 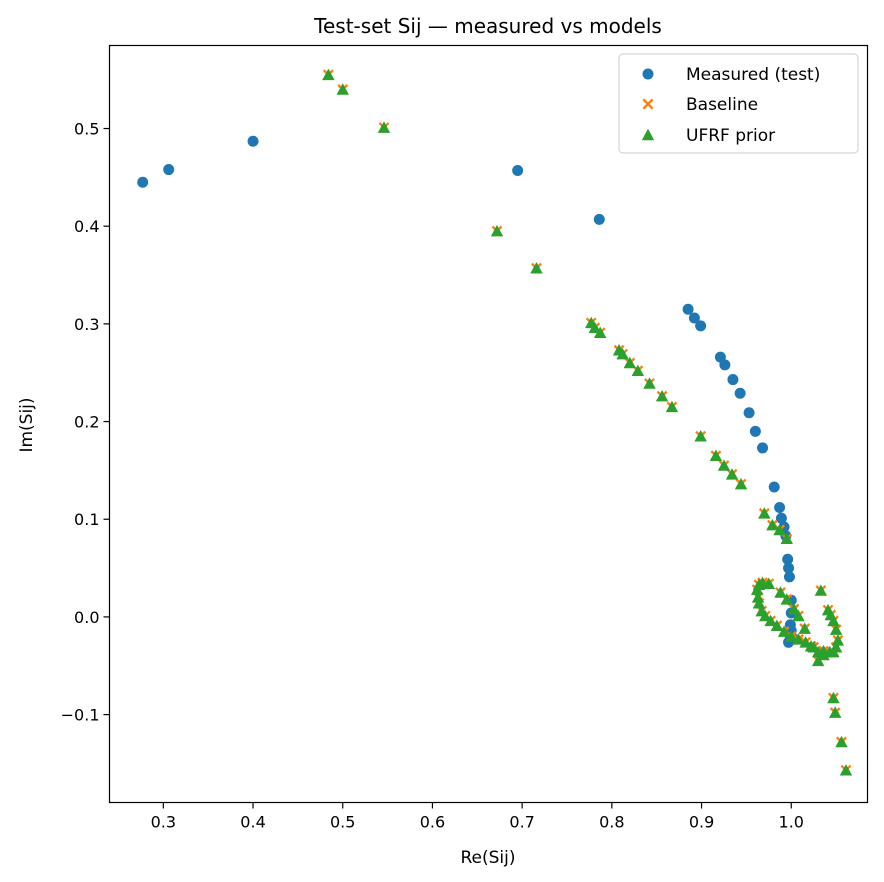 What do you see at coordinates (80, 715) in the screenshot?
I see `y-tick-label: −0.1` at bounding box center [80, 715].